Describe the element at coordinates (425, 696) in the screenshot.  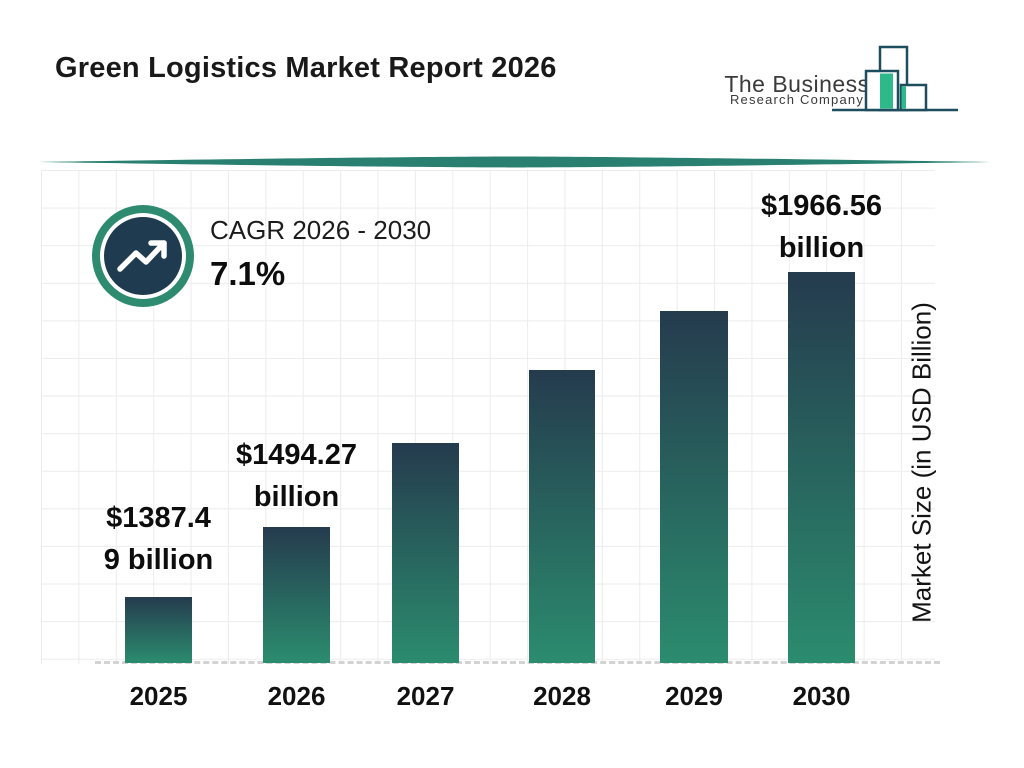
I see `x-axis-tick-2027: 2027` at that location.